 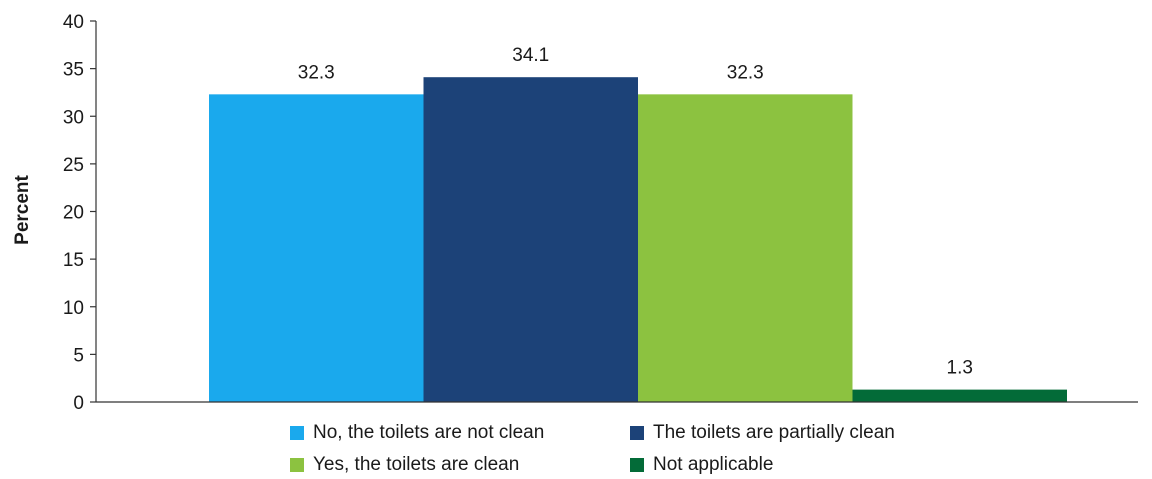 What do you see at coordinates (745, 72) in the screenshot?
I see `data-label-3: 32.3` at bounding box center [745, 72].